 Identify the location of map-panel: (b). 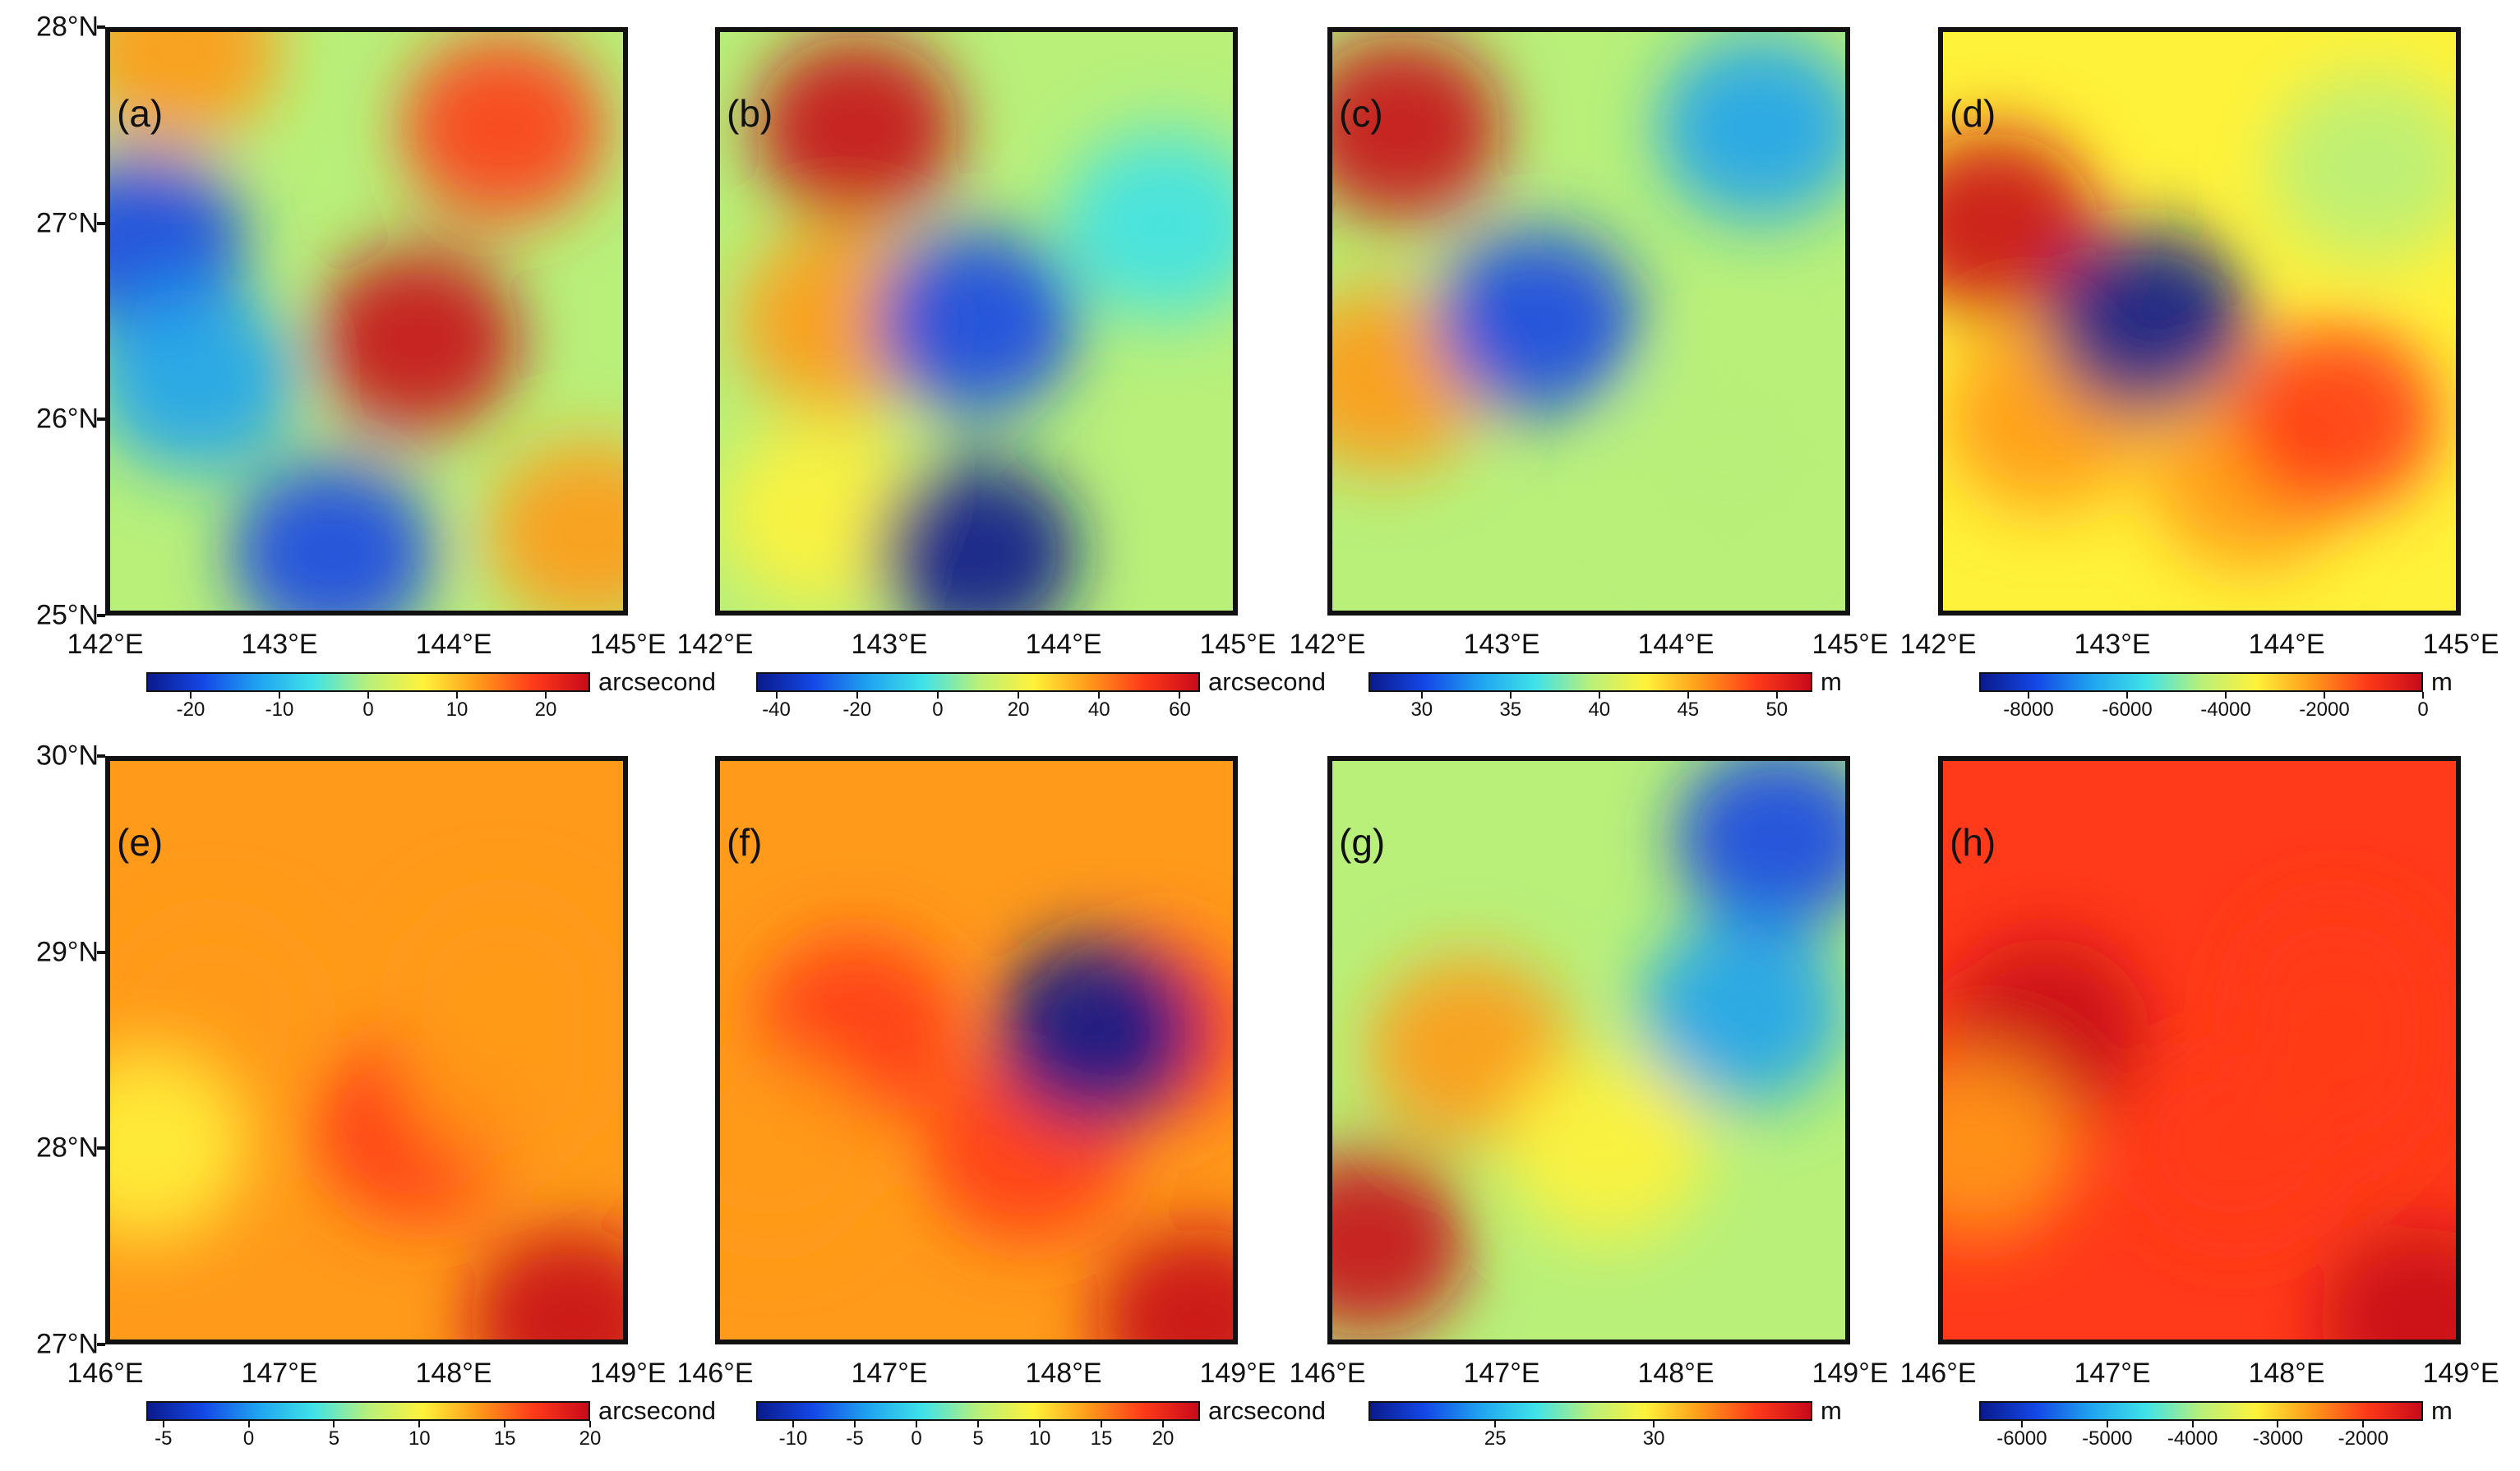
(976, 321).